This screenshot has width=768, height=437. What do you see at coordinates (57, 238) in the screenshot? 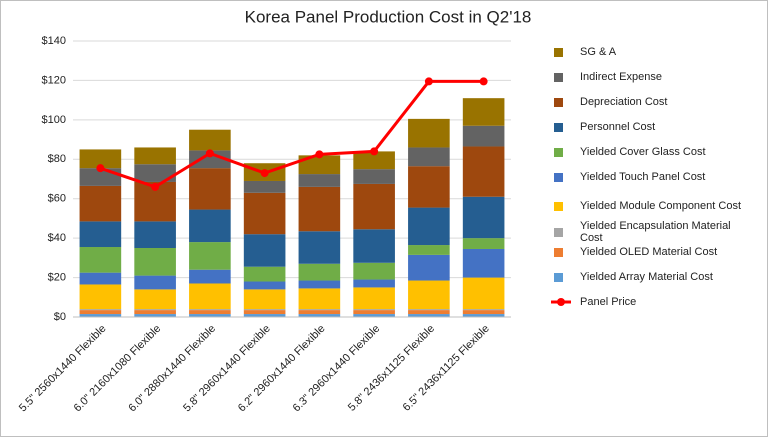
I see `y-tick-label: $40` at bounding box center [57, 238].